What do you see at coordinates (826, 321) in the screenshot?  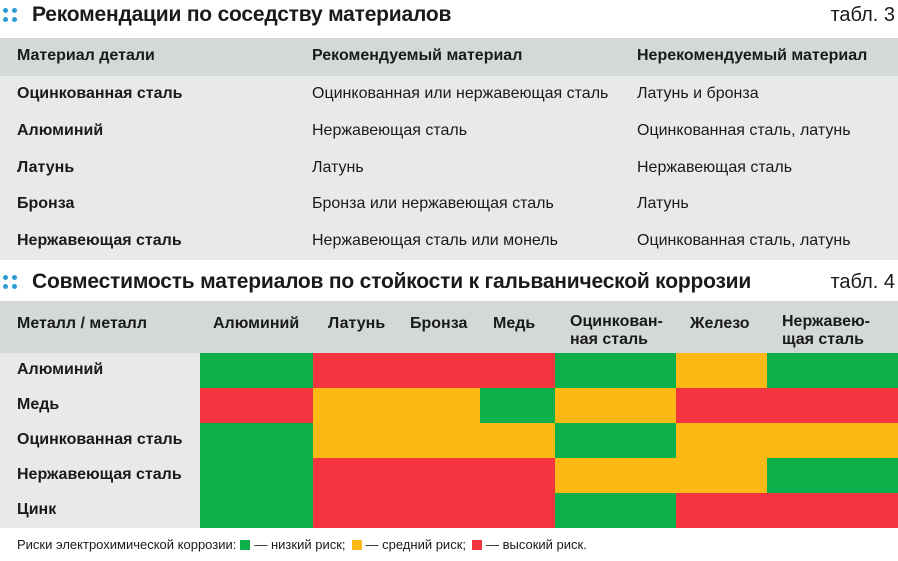 I see `table4-column-header-line: Нержавею-` at bounding box center [826, 321].